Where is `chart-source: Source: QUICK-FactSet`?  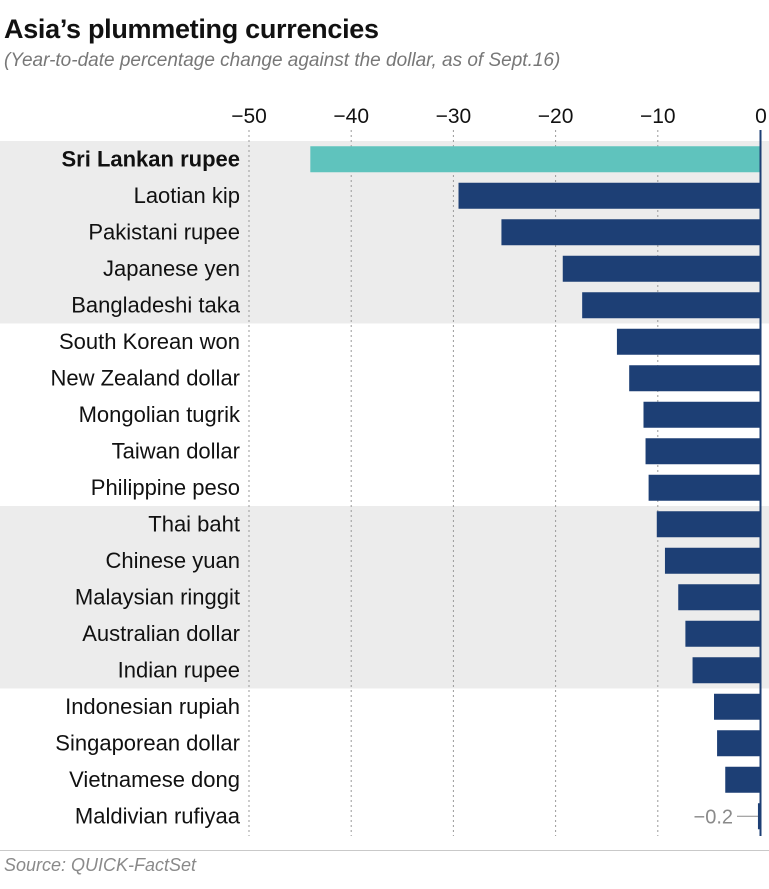 chart-source: Source: QUICK-FactSet is located at coordinates (100, 865).